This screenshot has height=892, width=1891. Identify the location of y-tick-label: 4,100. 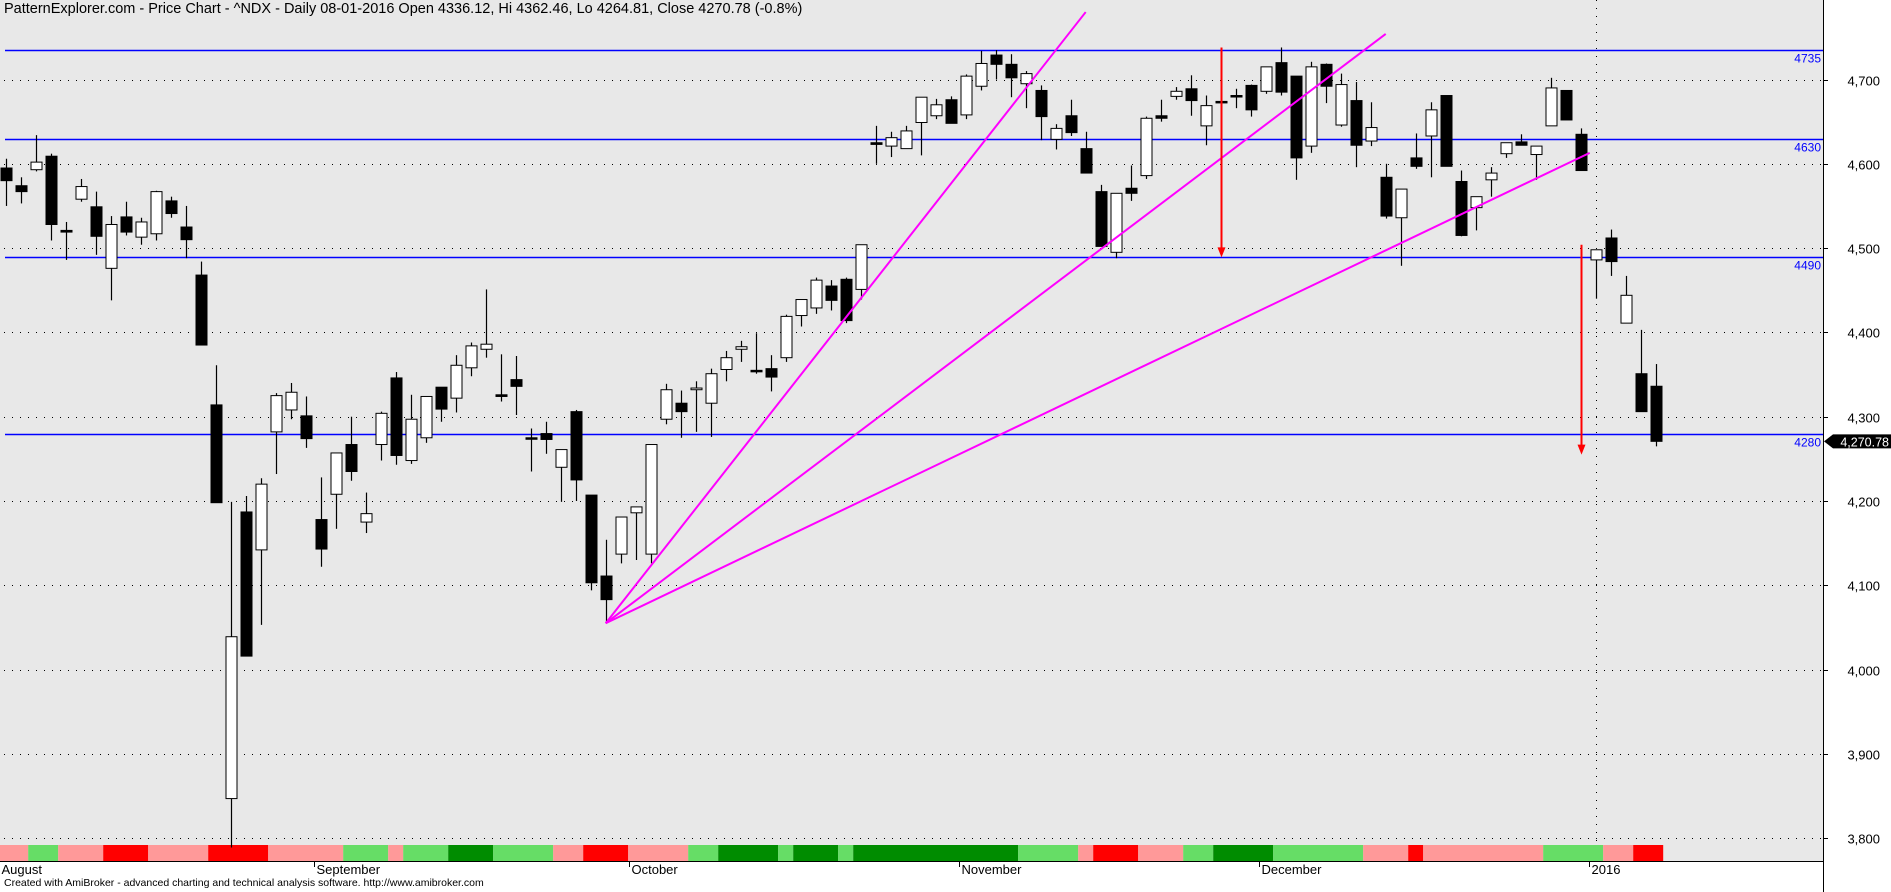
(1863, 586).